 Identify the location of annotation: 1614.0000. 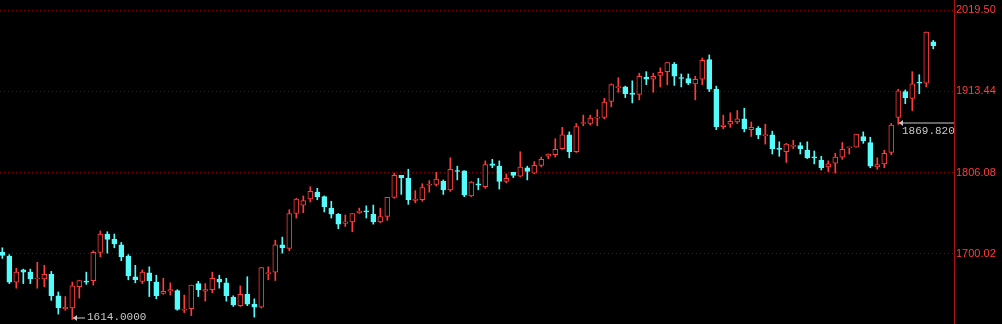
(117, 316).